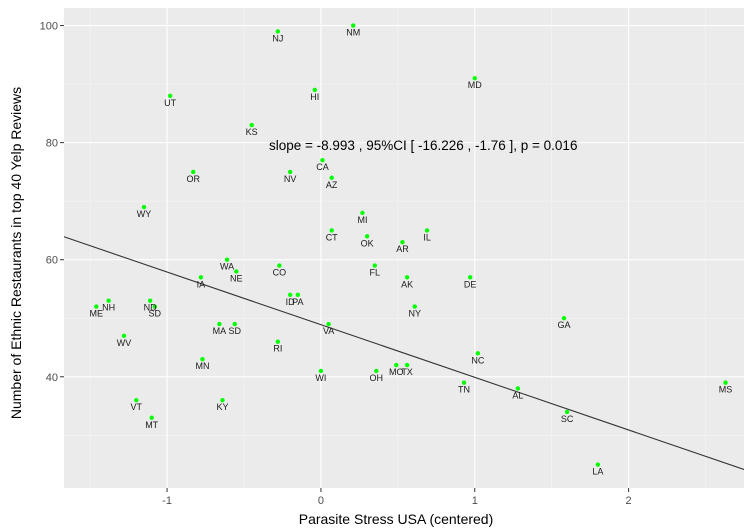 This screenshot has height=530, width=744. Describe the element at coordinates (167, 501) in the screenshot. I see `x-tick-label: -1` at that location.